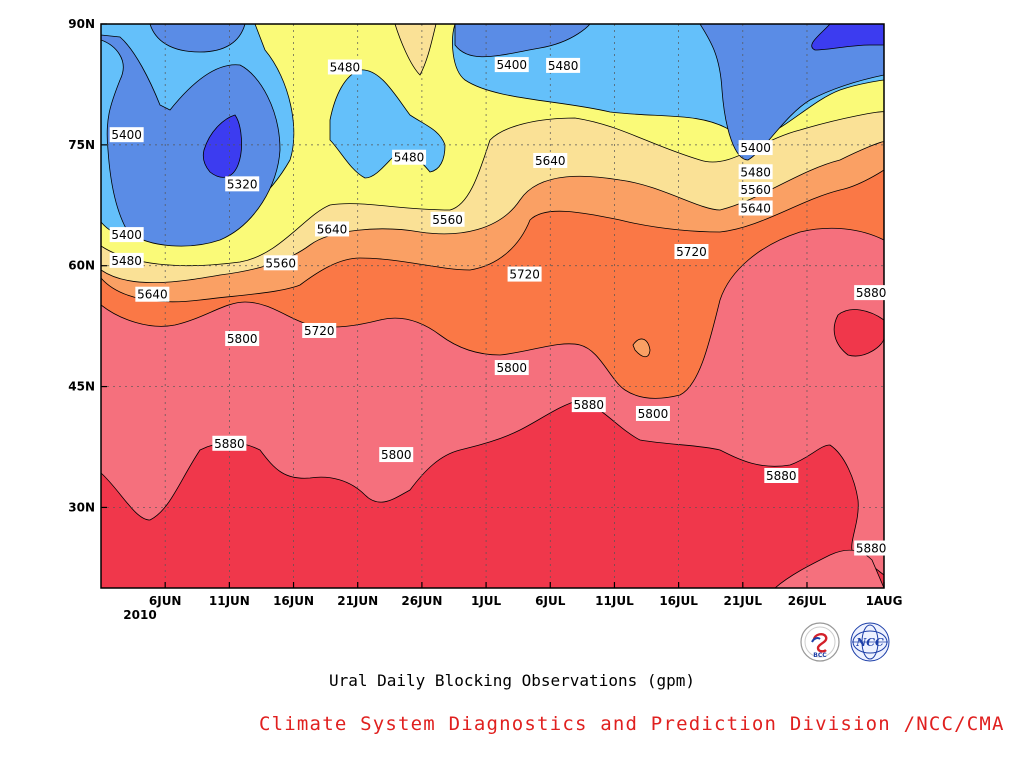  Describe the element at coordinates (197, 38) in the screenshot. I see `band-5400-northwest-cap` at that location.